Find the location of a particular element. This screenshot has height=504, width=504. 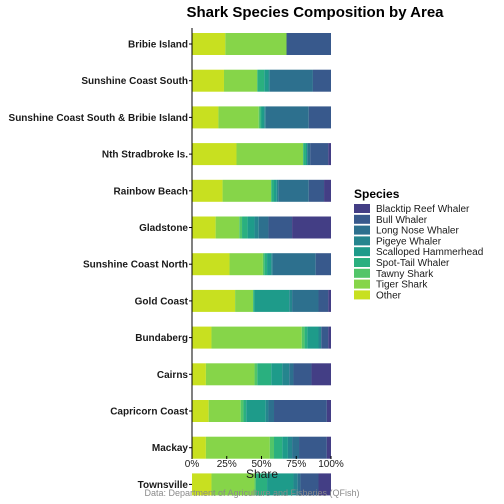

legend-entry: Tiger Shark is located at coordinates (402, 285).